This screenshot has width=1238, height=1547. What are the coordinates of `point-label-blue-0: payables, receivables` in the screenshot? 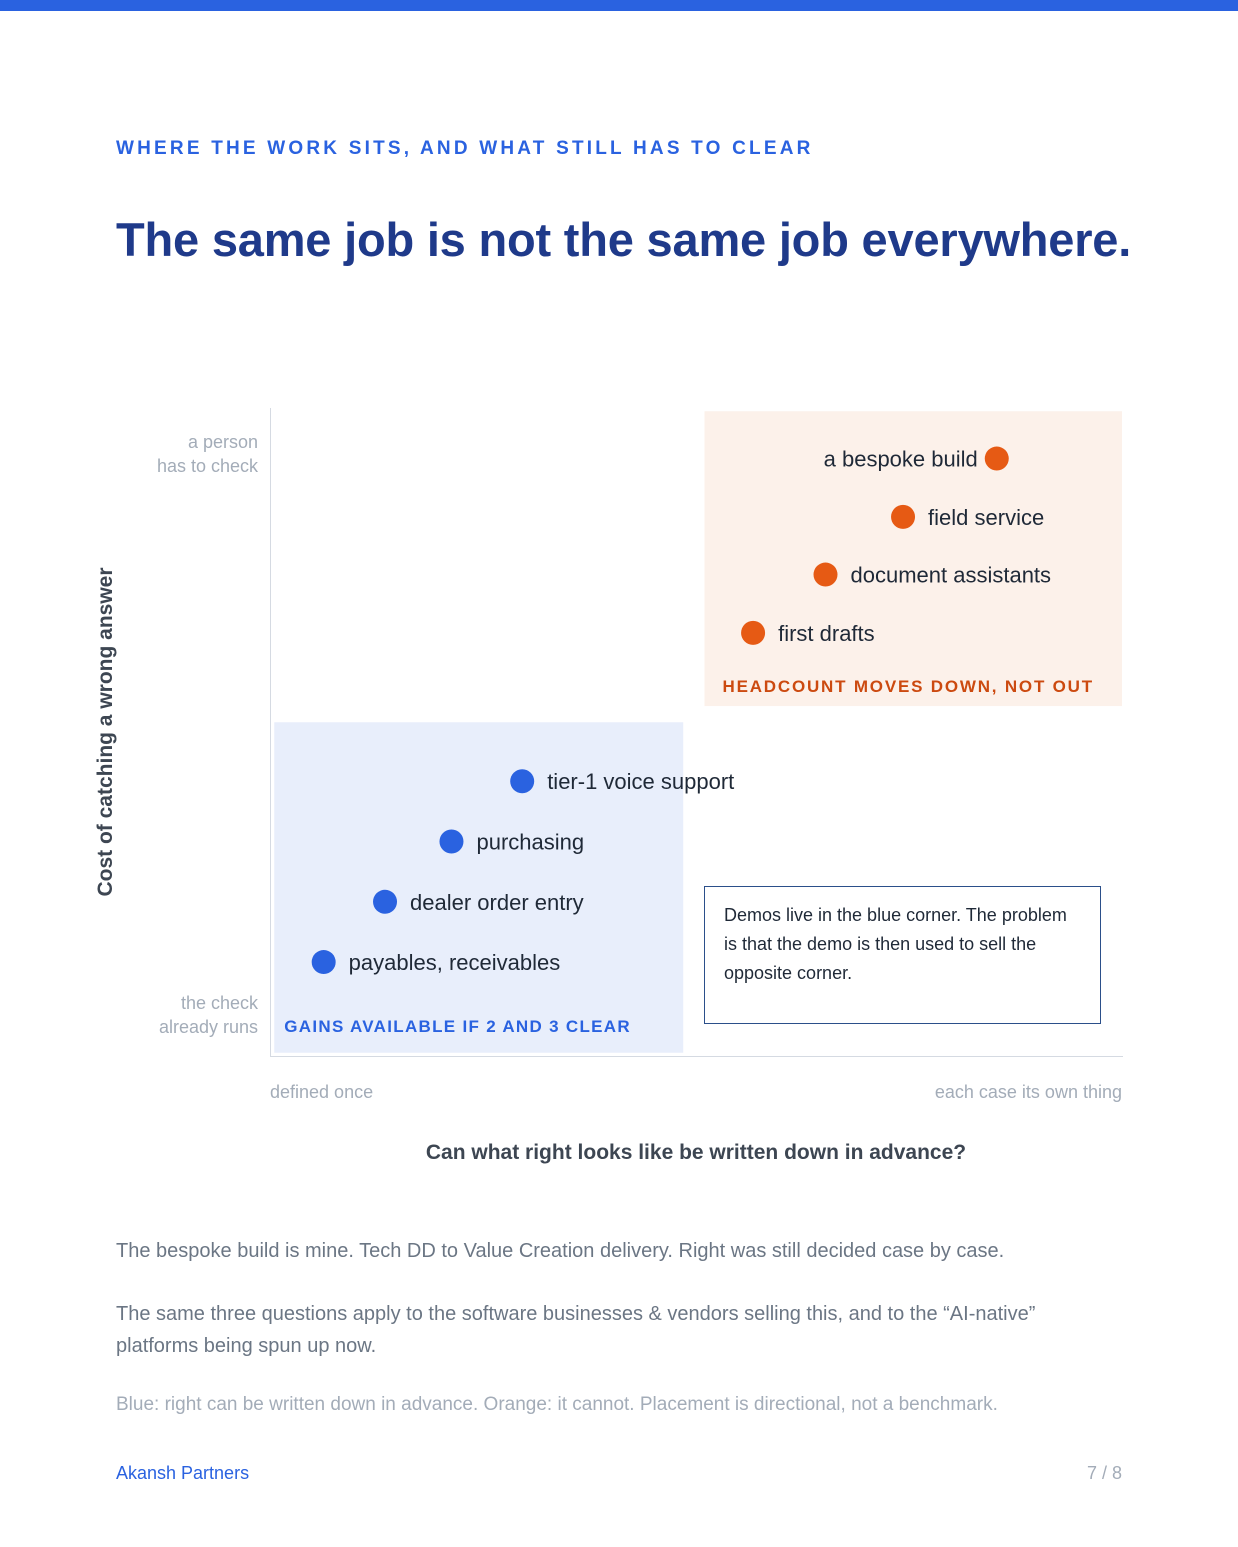 It's located at (455, 962).